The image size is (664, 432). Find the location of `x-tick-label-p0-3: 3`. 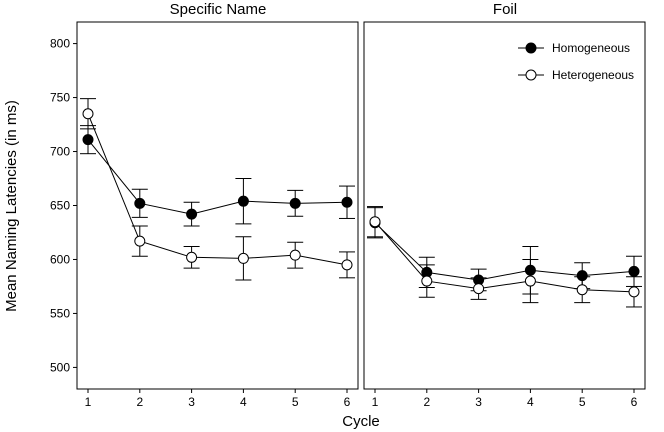

x-tick-label-p0-3: 3 is located at coordinates (191, 402).